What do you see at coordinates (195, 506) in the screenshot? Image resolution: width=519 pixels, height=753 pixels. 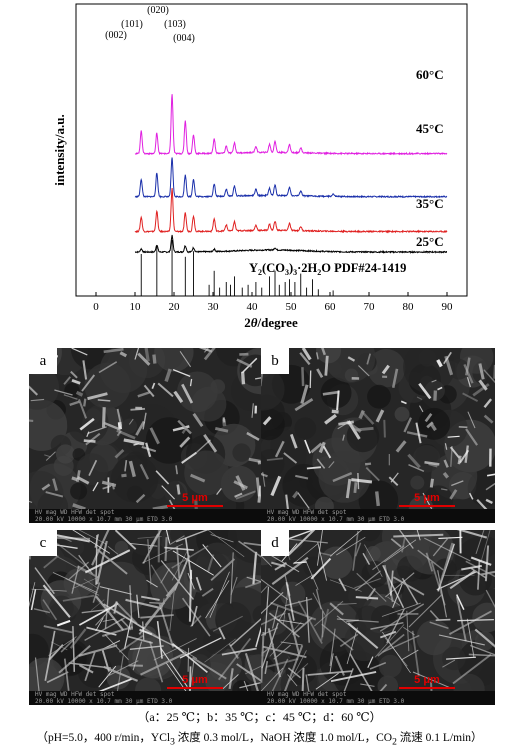 I see `scale-line` at bounding box center [195, 506].